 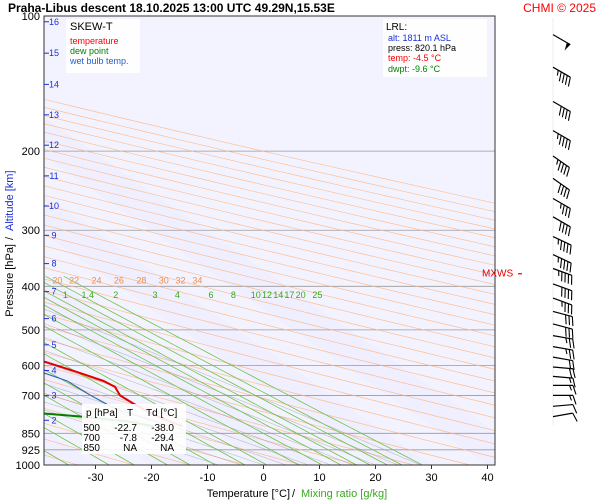 I want to click on mixing-ratio-label: 14, so click(x=278, y=295).